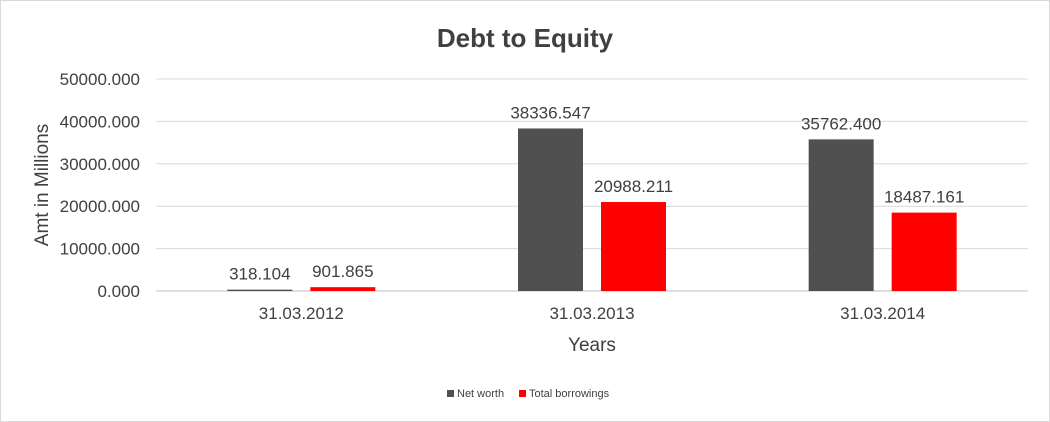 This screenshot has width=1050, height=422. I want to click on y-tick-label: 40000.000, so click(100, 121).